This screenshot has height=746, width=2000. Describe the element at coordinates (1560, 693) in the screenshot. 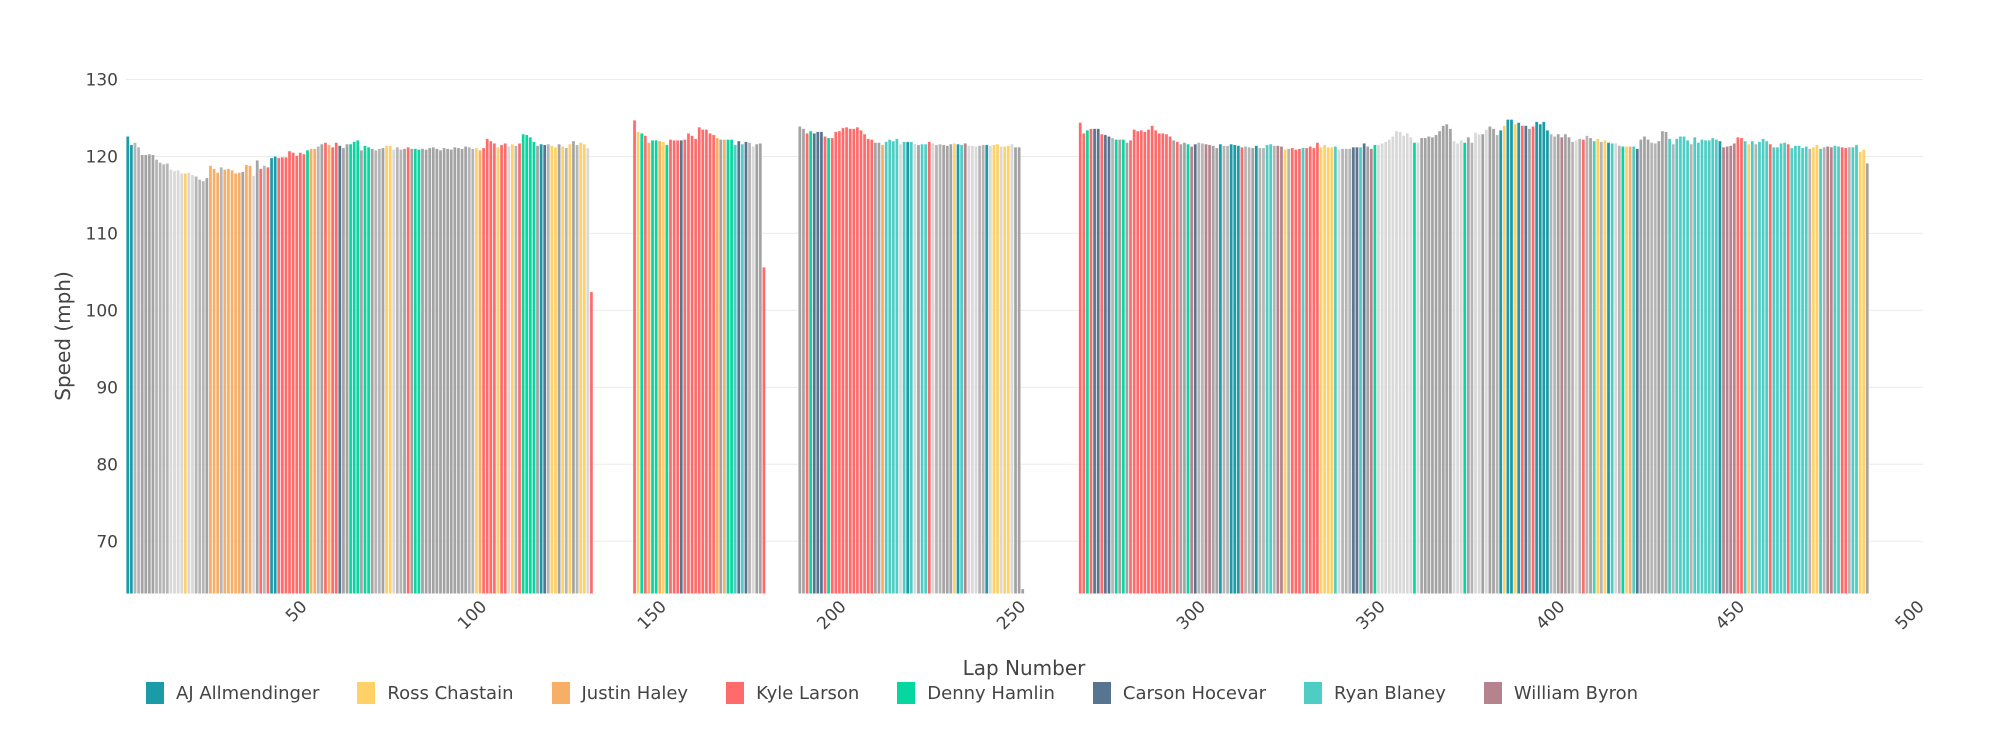

I see `legend-item: William Byron` at that location.